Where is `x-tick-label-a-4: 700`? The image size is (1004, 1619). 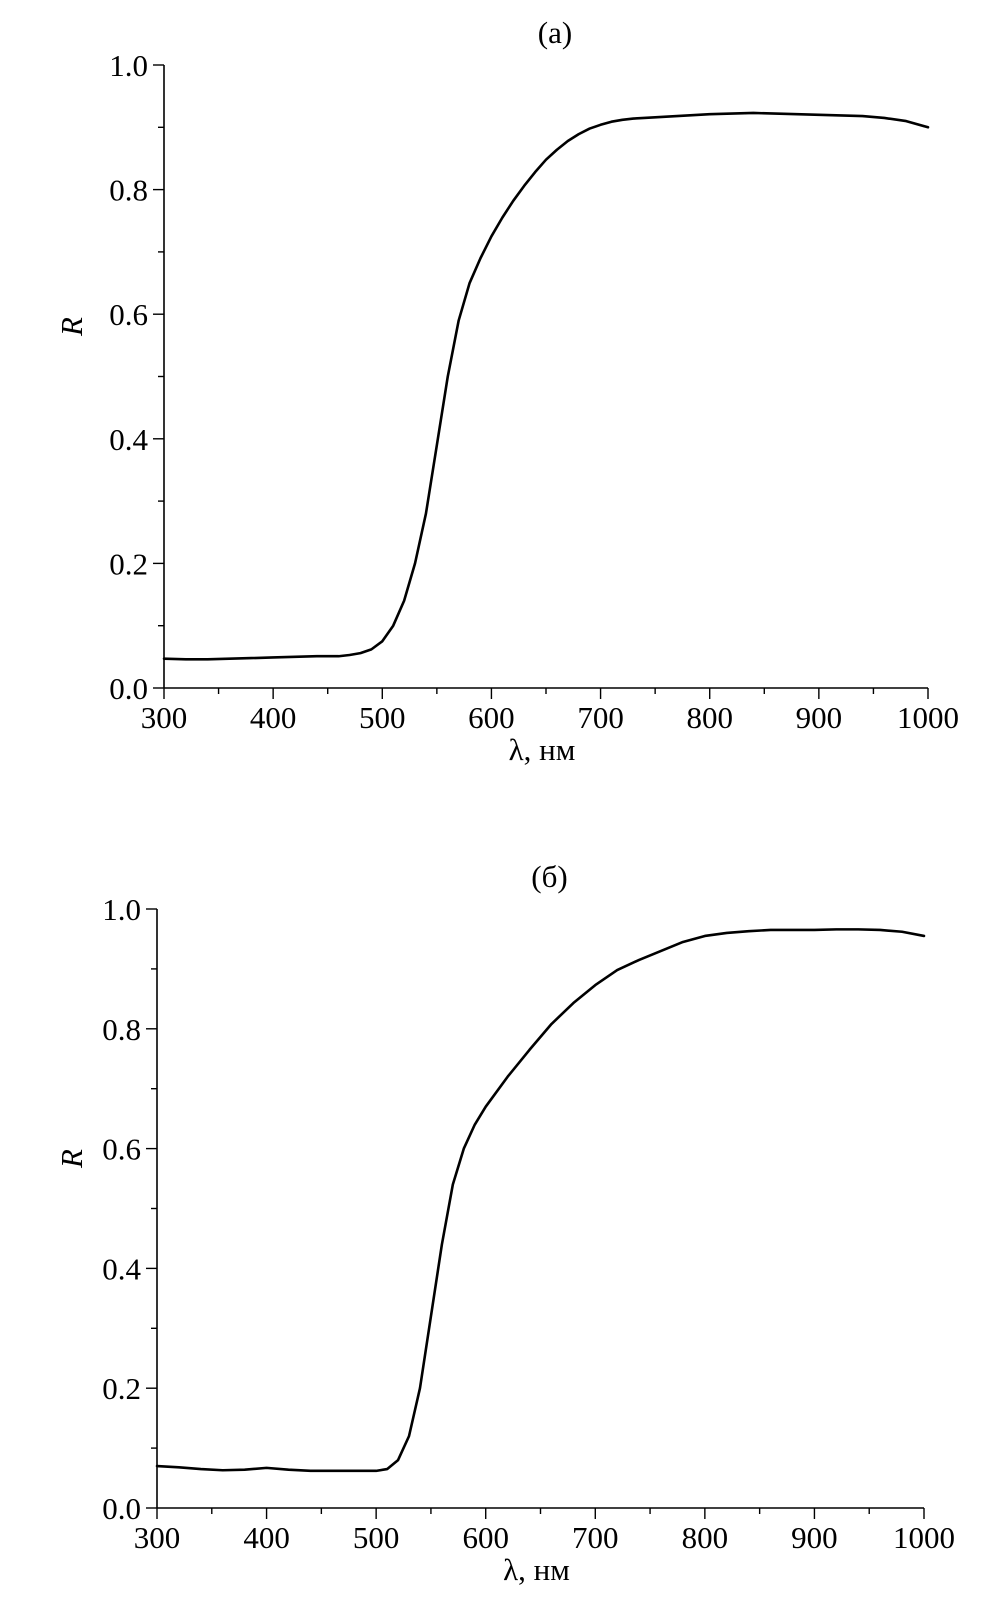
x-tick-label-a-4: 700 is located at coordinates (600, 717).